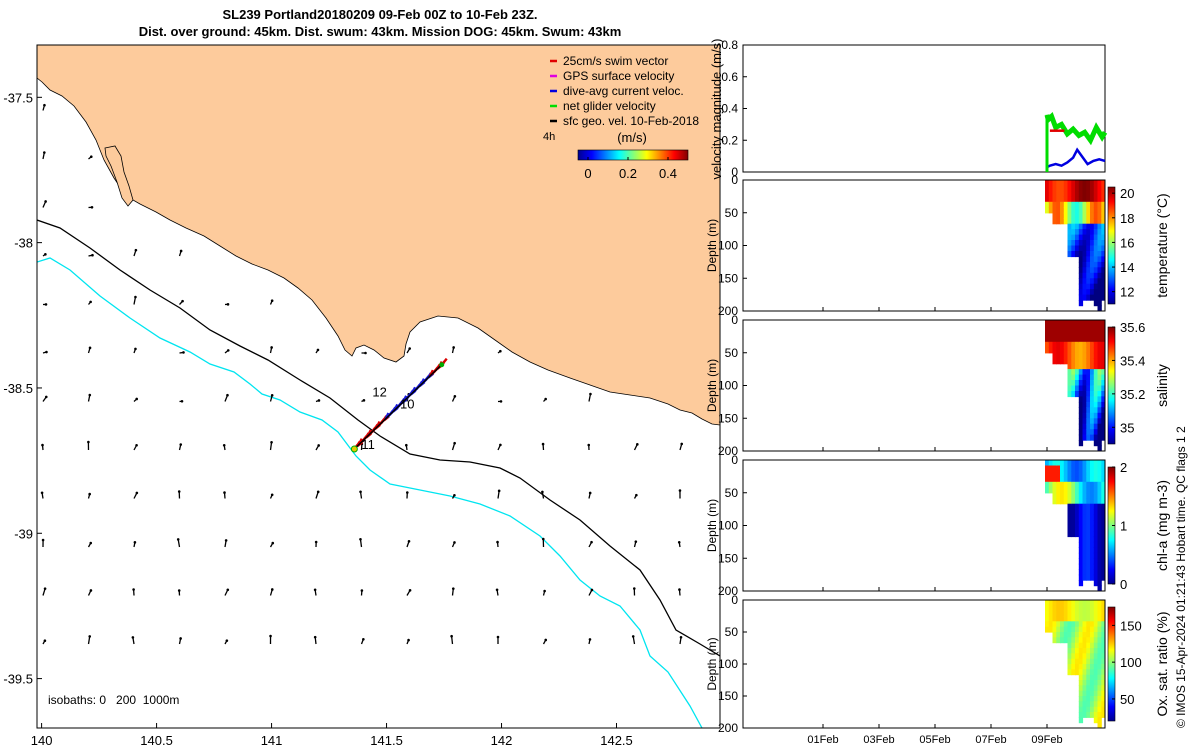  I want to click on track-label: 11, so click(368, 444).